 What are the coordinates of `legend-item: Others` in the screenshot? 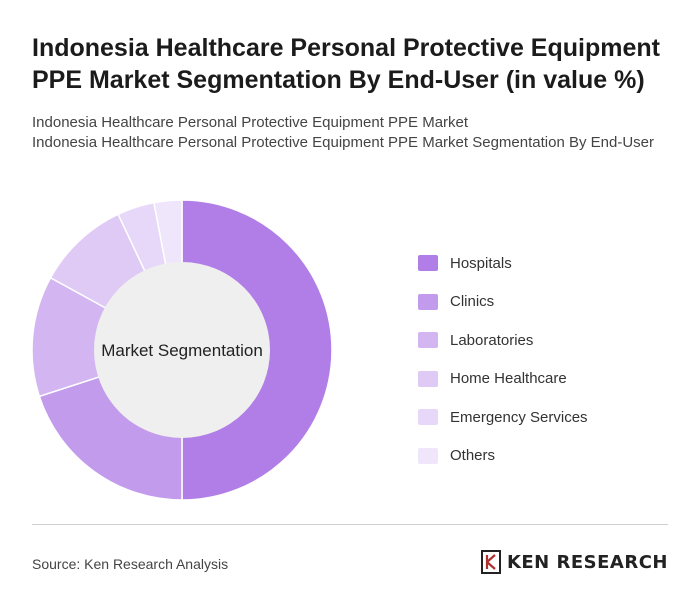 It's located at (548, 456).